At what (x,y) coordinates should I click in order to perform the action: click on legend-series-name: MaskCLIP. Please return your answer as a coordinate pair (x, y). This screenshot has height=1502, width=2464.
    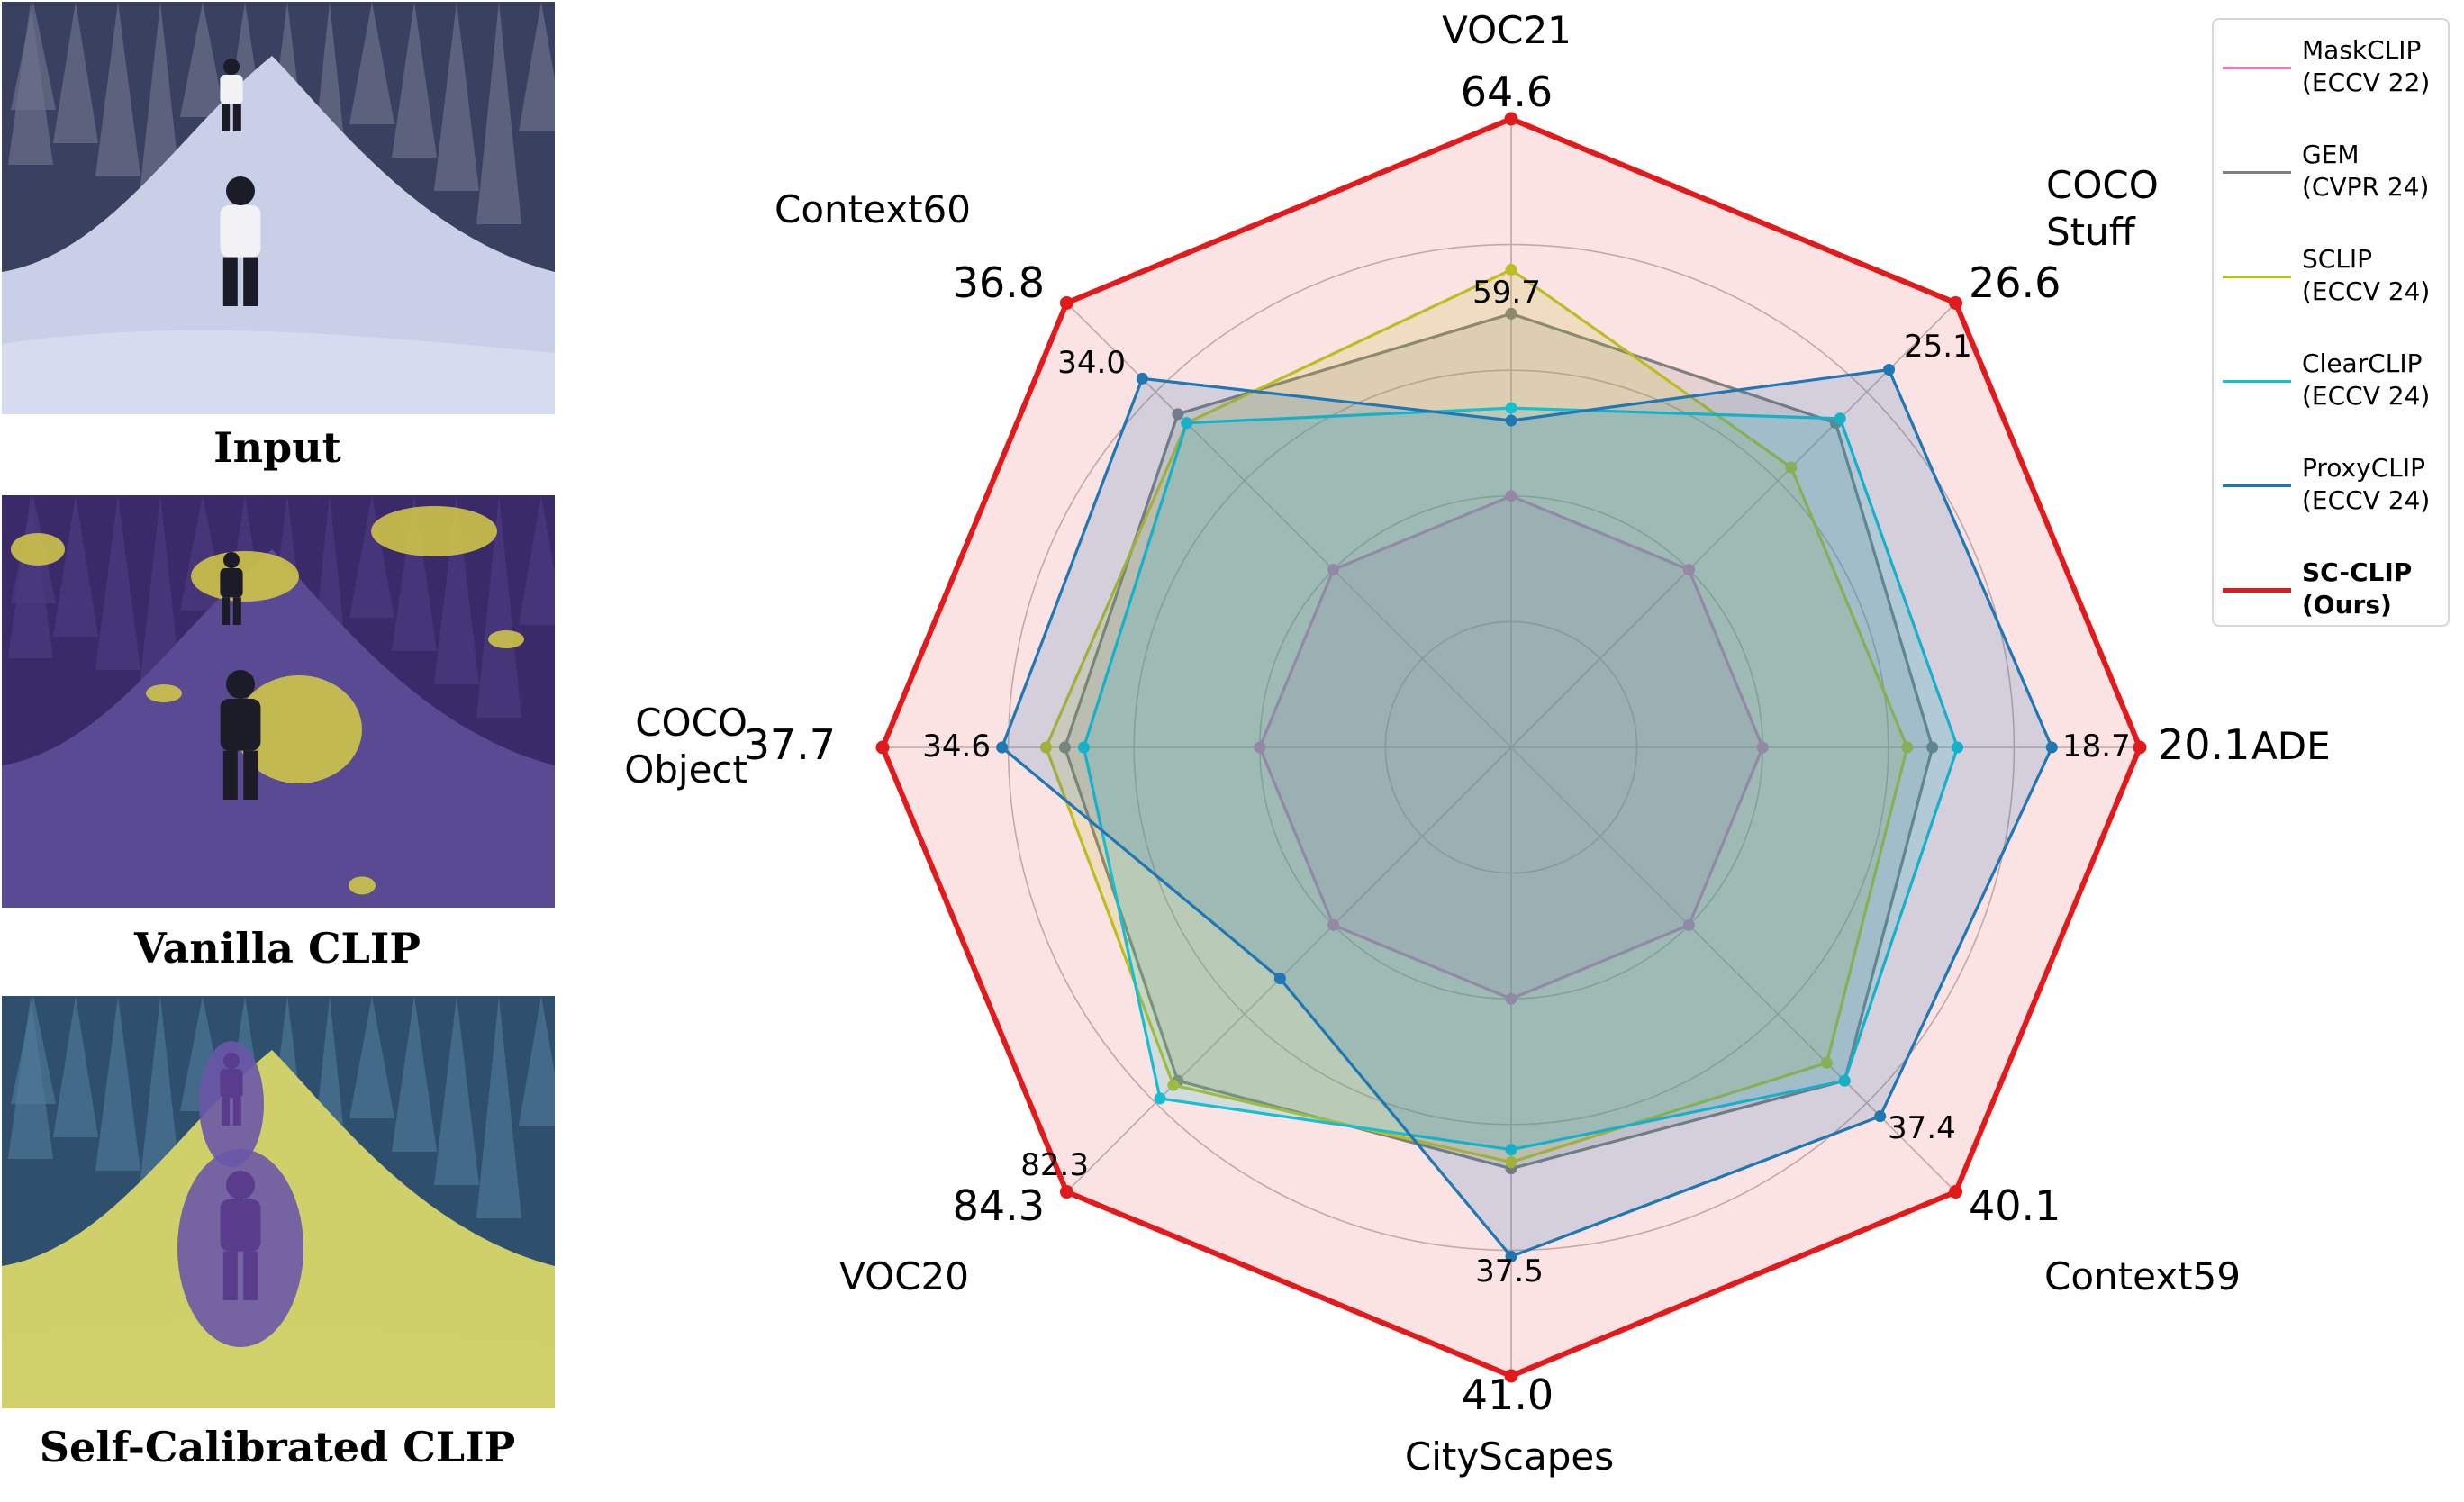
    Looking at the image, I should click on (2362, 50).